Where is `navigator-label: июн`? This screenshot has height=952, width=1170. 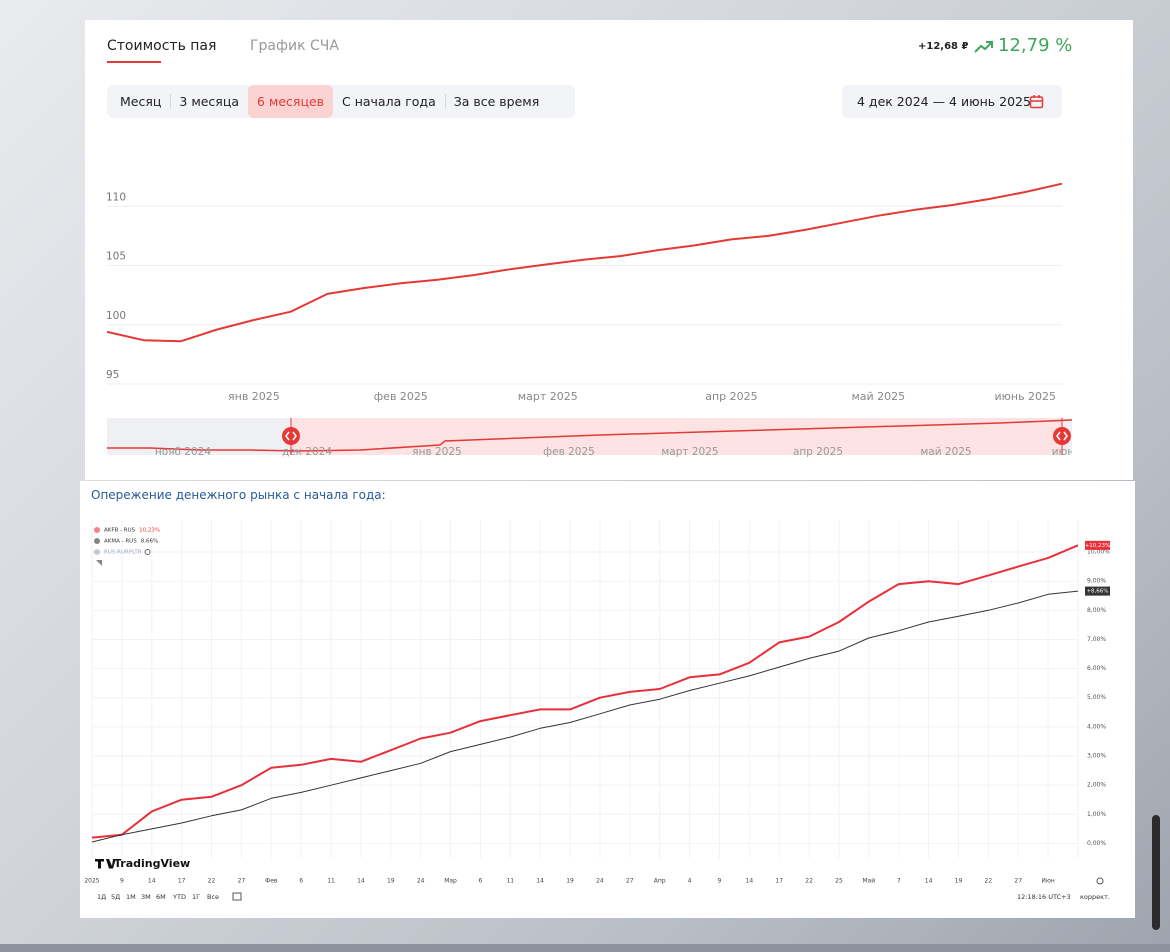
navigator-label: июн is located at coordinates (1063, 452).